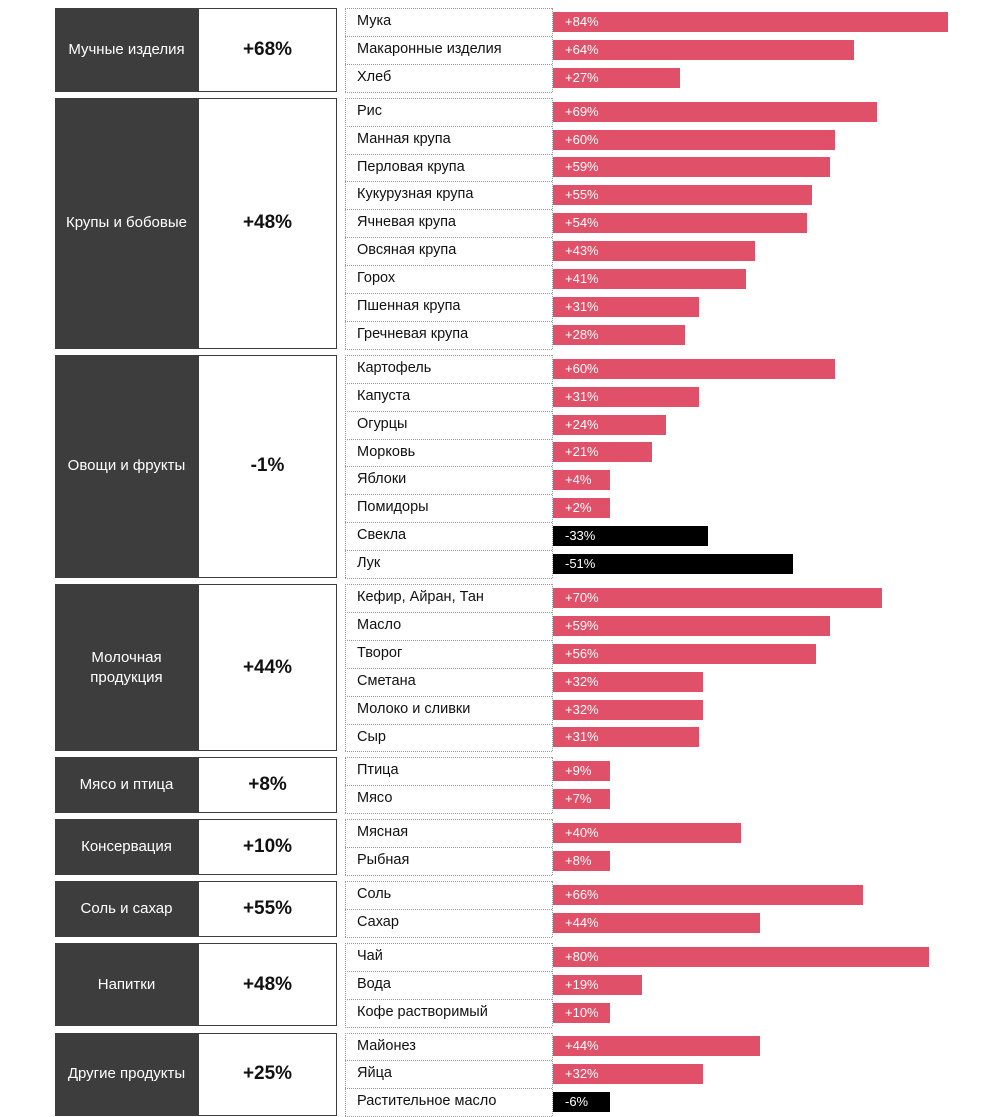  I want to click on item-label: Хлеб, so click(374, 76).